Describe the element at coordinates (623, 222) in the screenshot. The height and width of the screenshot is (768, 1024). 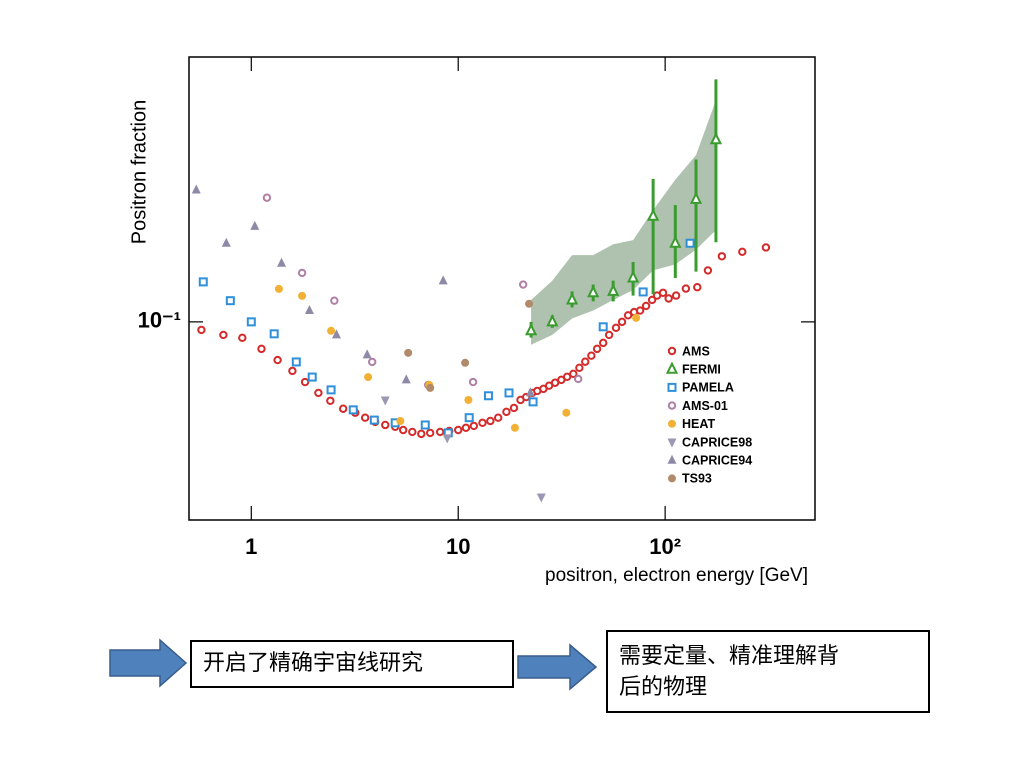
I see `error-band` at that location.